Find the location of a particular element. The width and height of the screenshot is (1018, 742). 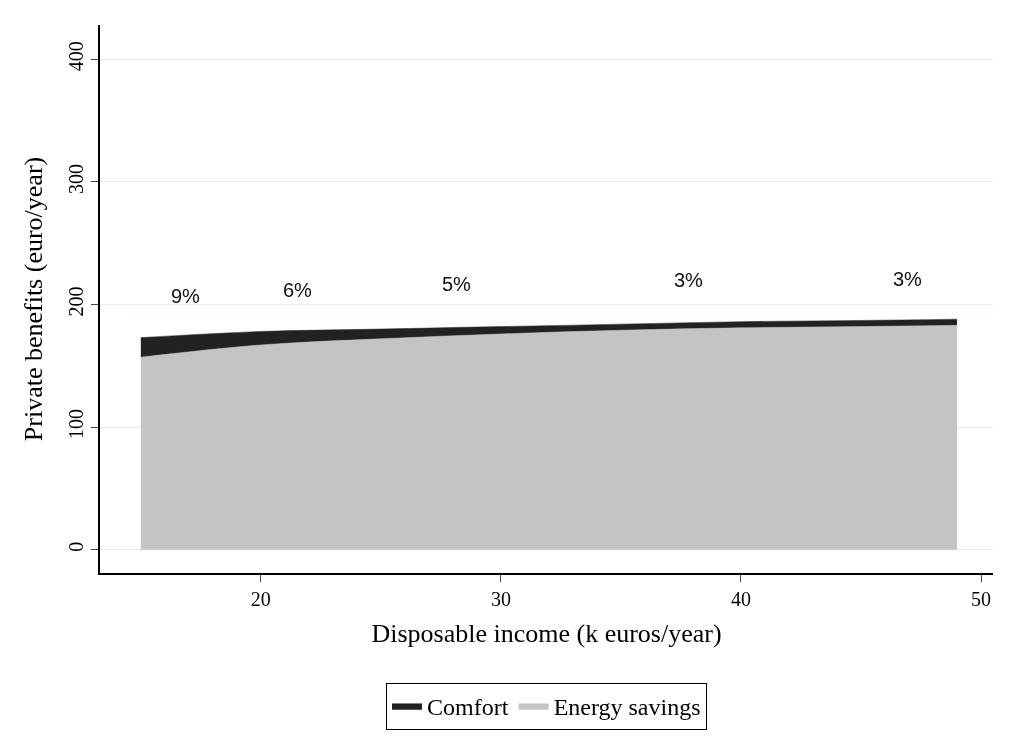

y-tick-label: 400 is located at coordinates (76, 56).